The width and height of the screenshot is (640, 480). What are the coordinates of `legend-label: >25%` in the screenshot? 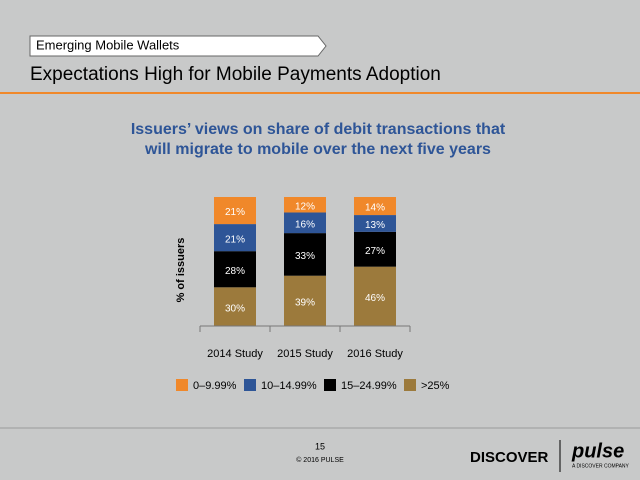 It's located at (435, 386).